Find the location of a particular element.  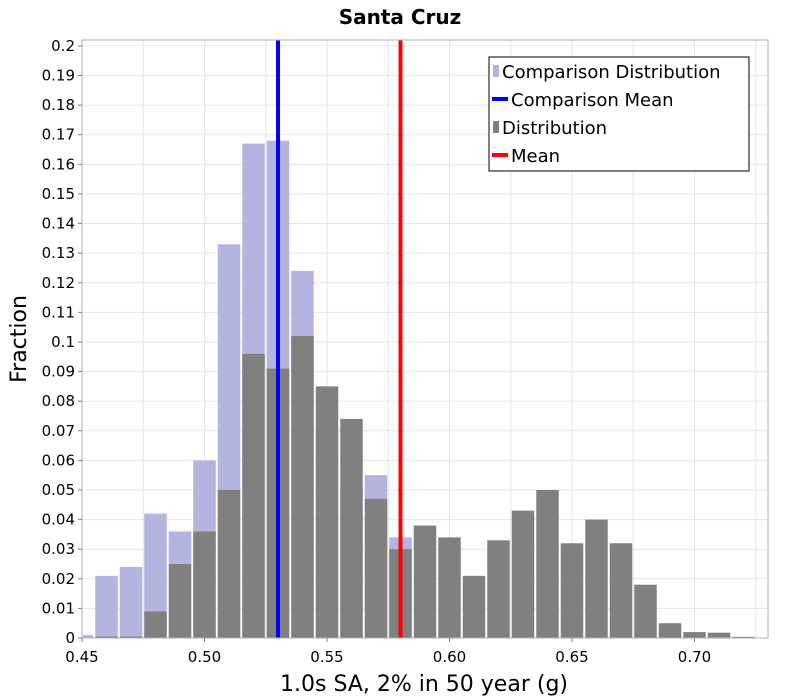

y-tick-label: 0.08 is located at coordinates (58, 401).